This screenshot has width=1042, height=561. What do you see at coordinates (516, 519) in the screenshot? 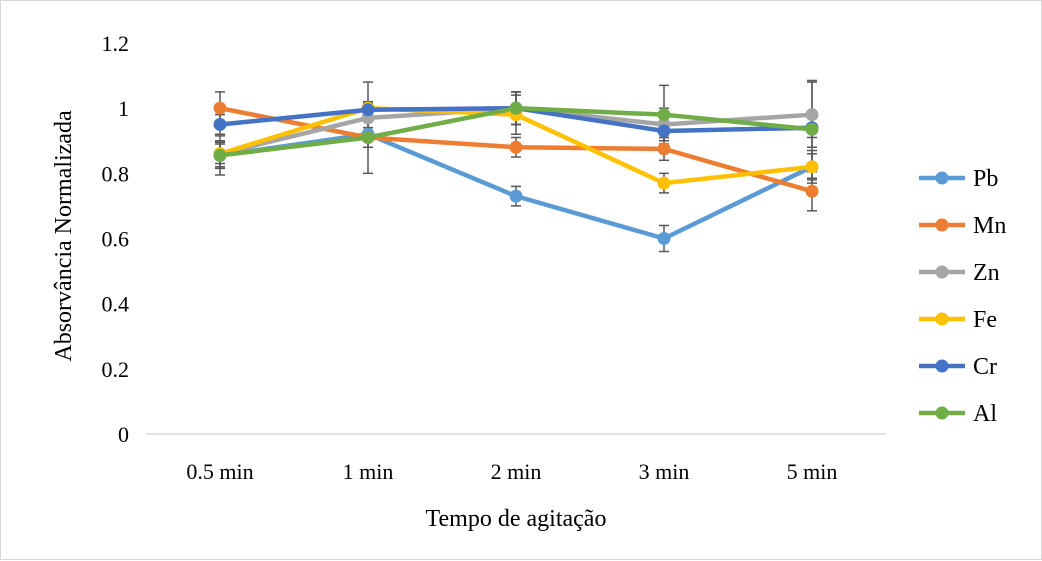
I see `x-axis-title: Tempo de agitação` at bounding box center [516, 519].